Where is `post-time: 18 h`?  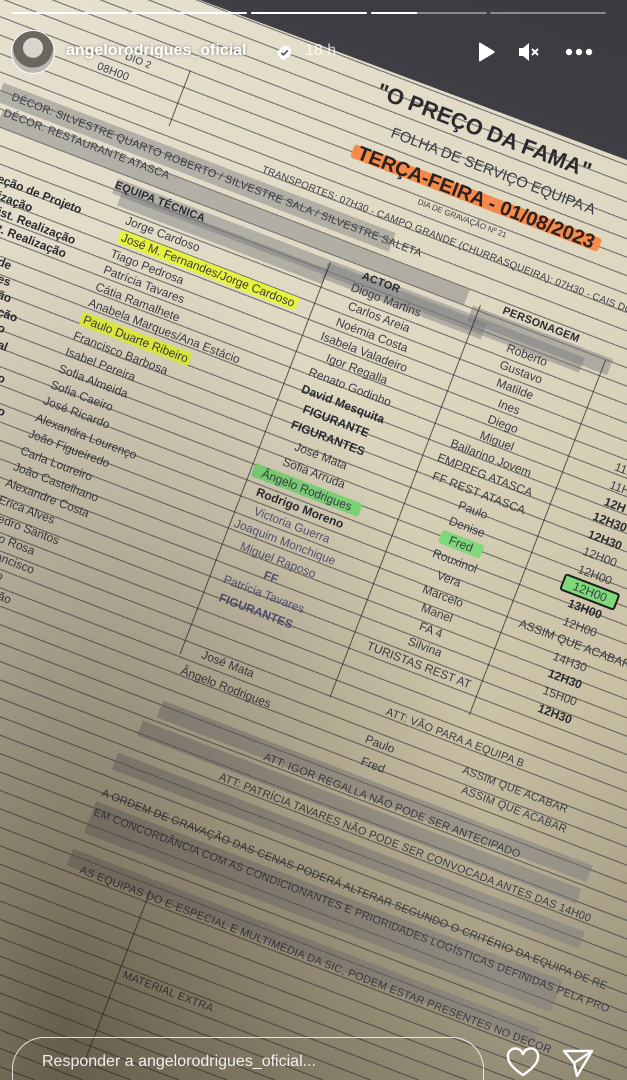
post-time: 18 h is located at coordinates (321, 50).